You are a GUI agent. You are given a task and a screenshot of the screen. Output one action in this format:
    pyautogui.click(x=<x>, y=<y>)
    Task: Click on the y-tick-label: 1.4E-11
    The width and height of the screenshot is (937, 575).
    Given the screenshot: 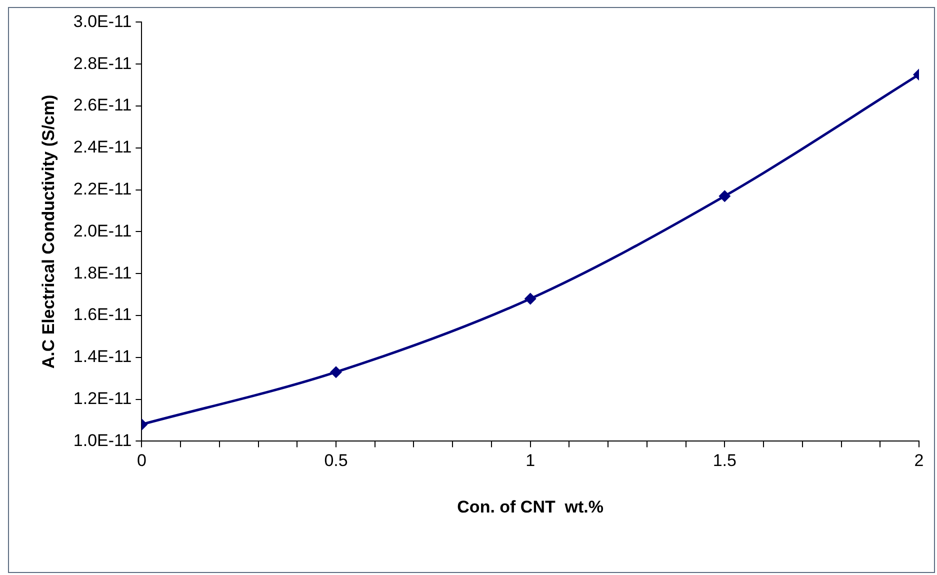 What is the action you would take?
    pyautogui.click(x=102, y=356)
    